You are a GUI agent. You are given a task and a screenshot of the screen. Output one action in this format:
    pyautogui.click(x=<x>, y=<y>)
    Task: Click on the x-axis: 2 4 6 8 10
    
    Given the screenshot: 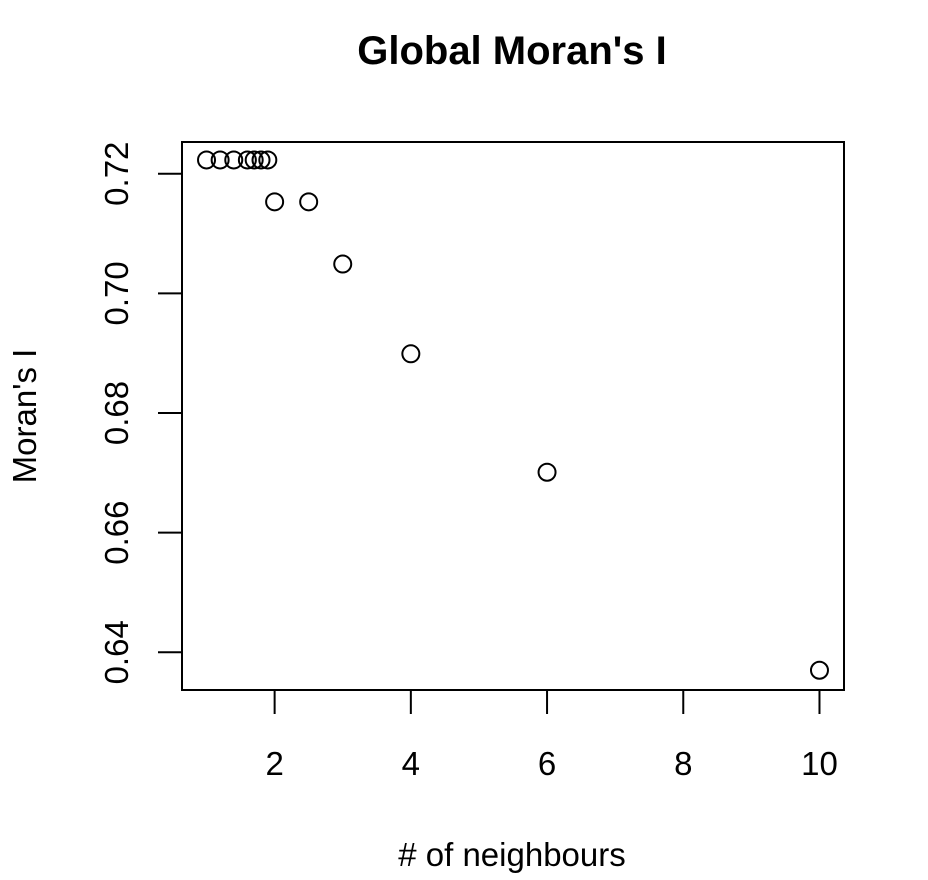 What is the action you would take?
    pyautogui.click(x=551, y=735)
    